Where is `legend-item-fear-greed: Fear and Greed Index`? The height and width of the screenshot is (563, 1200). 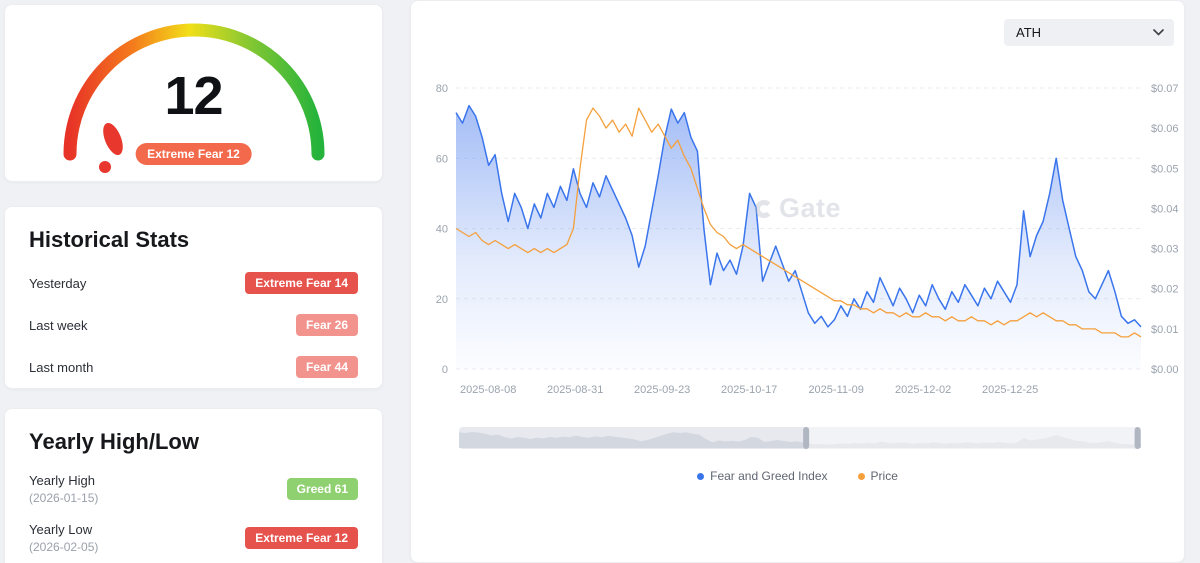 legend-item-fear-greed: Fear and Greed Index is located at coordinates (762, 476).